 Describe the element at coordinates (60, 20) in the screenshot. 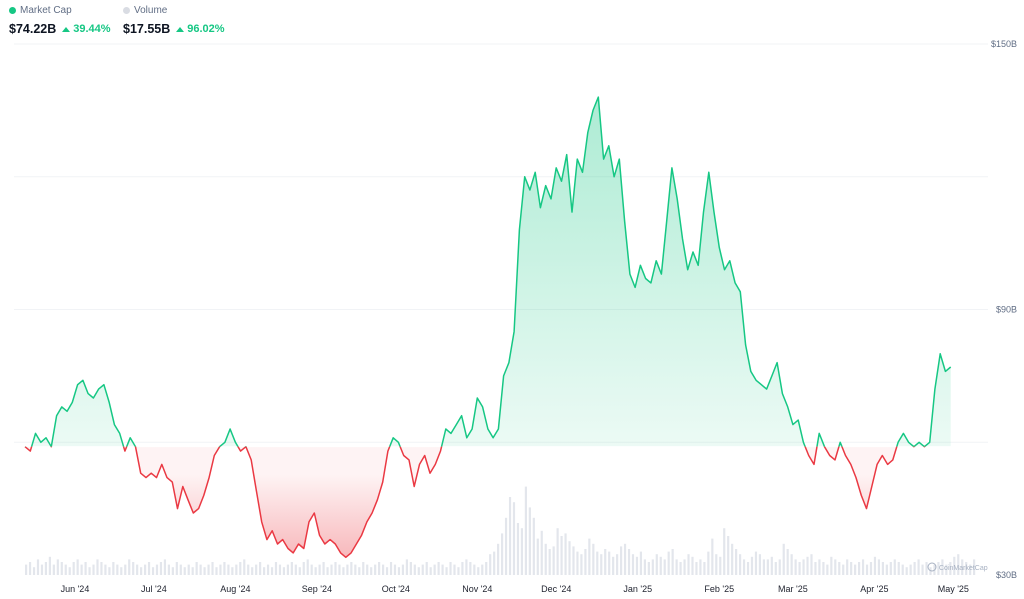

I see `market-cap-metric: Market Cap $74.22B 39.44%` at that location.